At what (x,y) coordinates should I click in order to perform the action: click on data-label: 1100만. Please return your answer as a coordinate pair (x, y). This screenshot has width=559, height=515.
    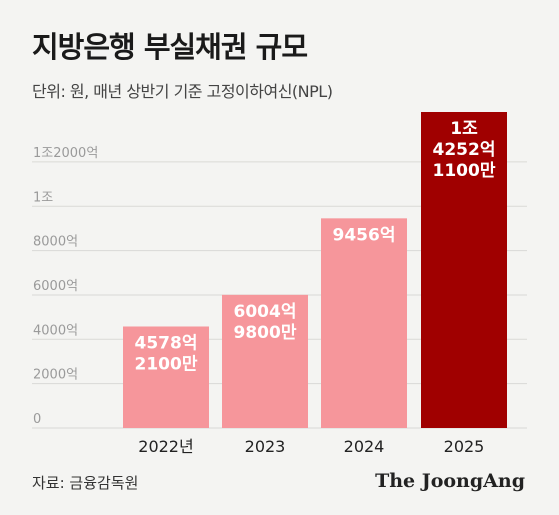
    Looking at the image, I should click on (464, 171).